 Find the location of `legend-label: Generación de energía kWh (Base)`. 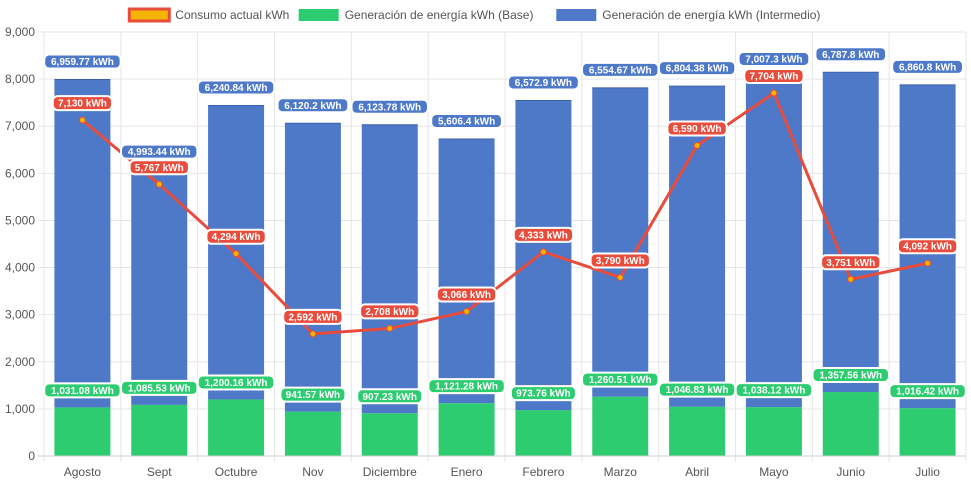

legend-label: Generación de energía kWh (Base) is located at coordinates (439, 15).